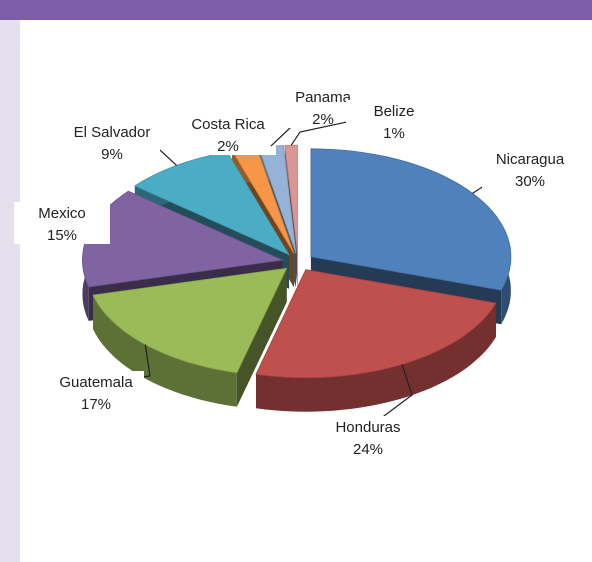  I want to click on slice-value-label: 24%, so click(368, 449).